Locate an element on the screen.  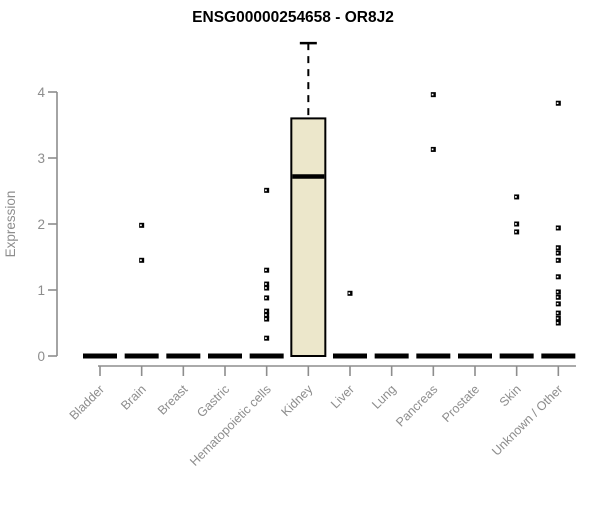
box-iqr is located at coordinates (308, 237).